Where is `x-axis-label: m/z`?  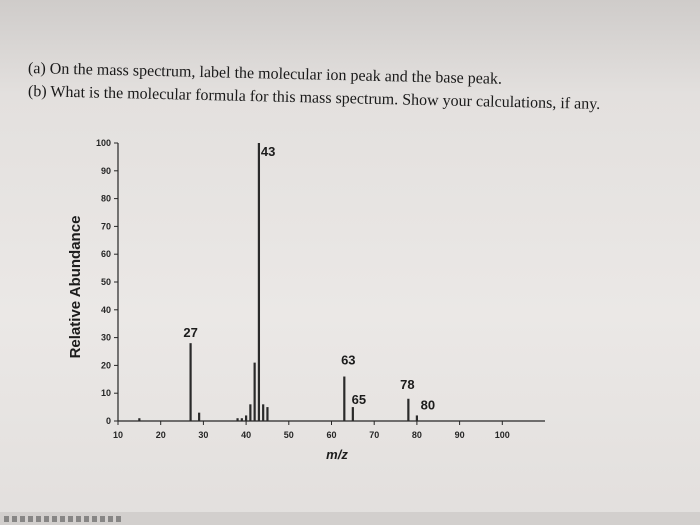 x-axis-label: m/z is located at coordinates (337, 454).